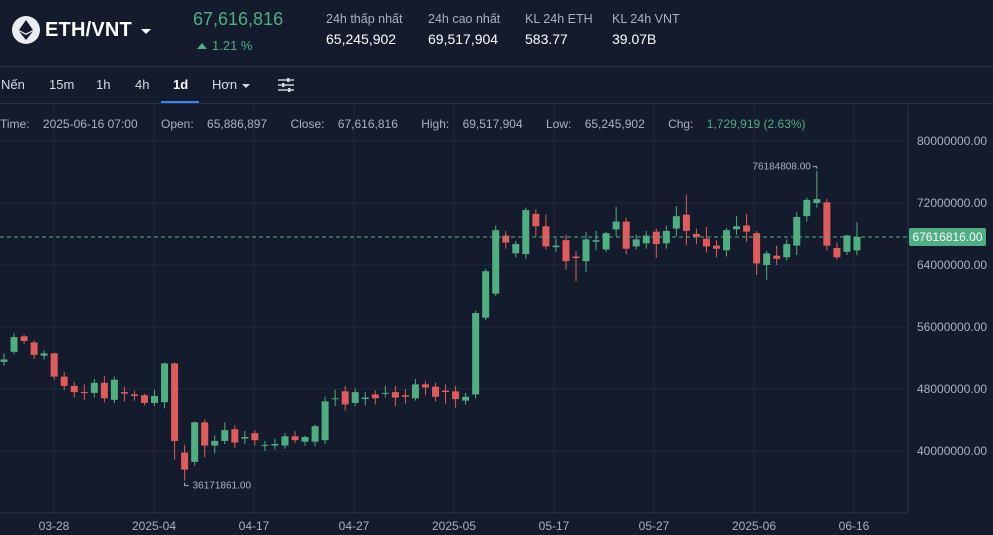 This screenshot has height=535, width=993. What do you see at coordinates (90, 124) in the screenshot?
I see `ohlc-time-value: 2025-06-16 07:00` at bounding box center [90, 124].